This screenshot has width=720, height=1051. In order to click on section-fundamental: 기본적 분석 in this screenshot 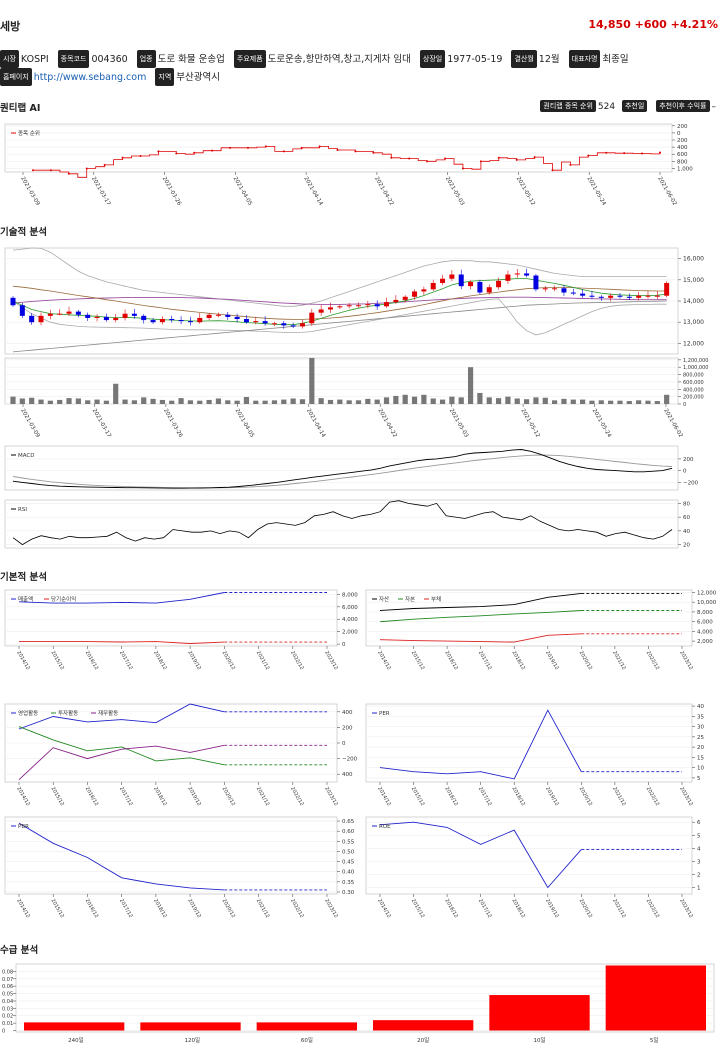, I will do `click(24, 577)`.